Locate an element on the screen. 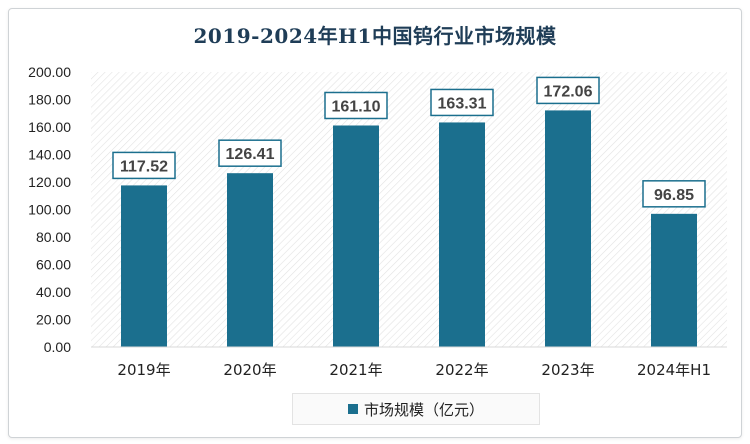  data-label: 163.31 is located at coordinates (462, 103).